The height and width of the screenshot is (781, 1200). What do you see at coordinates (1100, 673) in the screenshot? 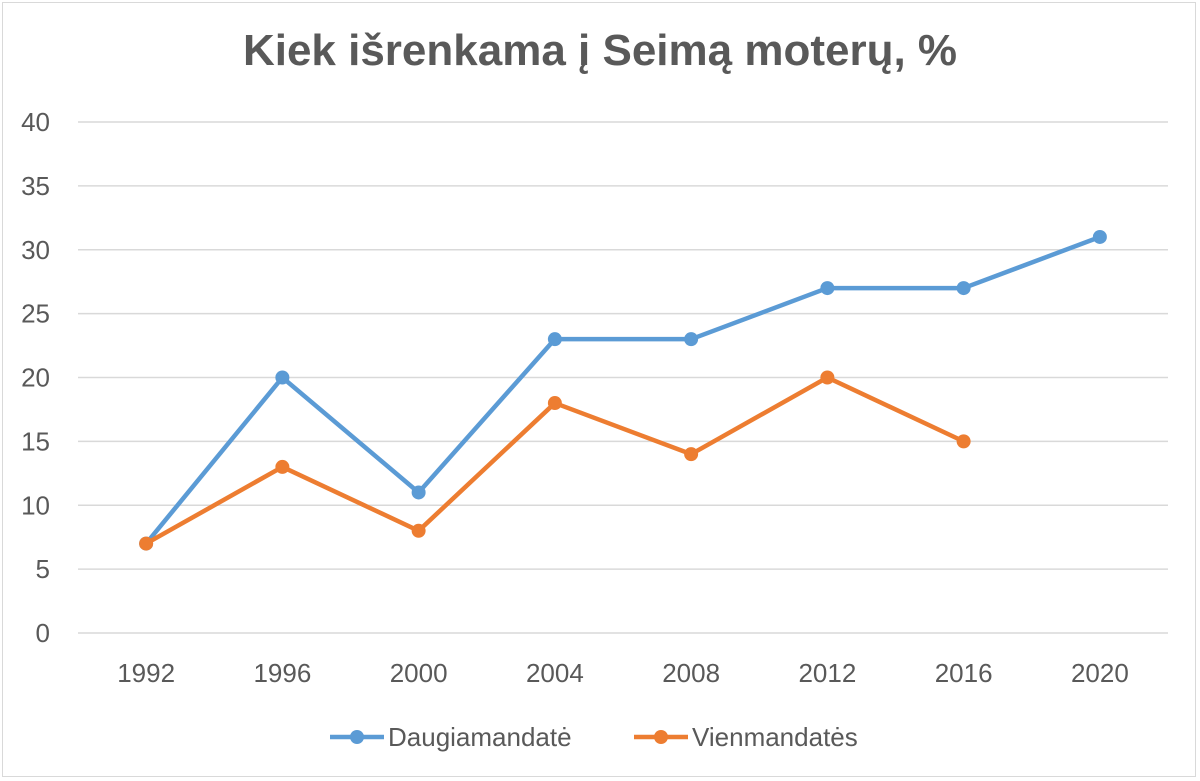
I see `x-tick-label: 2020` at bounding box center [1100, 673].